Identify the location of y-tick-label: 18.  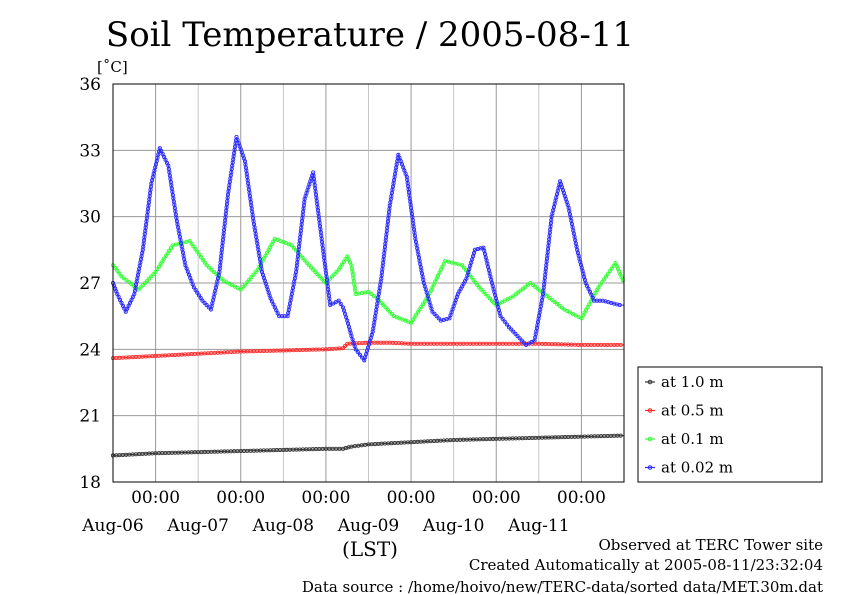
(90, 483).